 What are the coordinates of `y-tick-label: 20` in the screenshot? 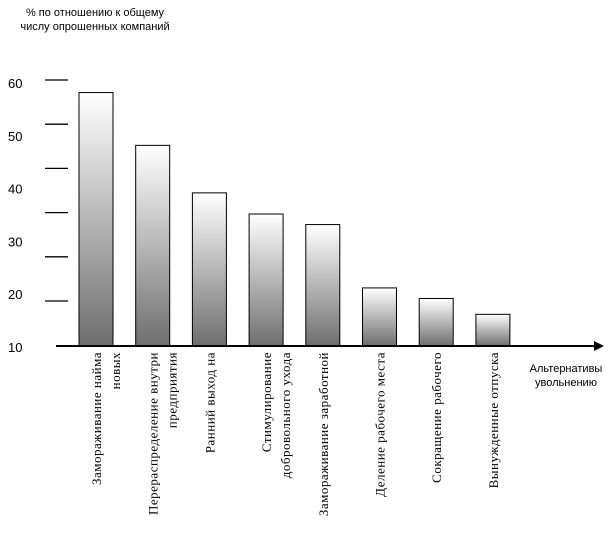 It's located at (15, 294).